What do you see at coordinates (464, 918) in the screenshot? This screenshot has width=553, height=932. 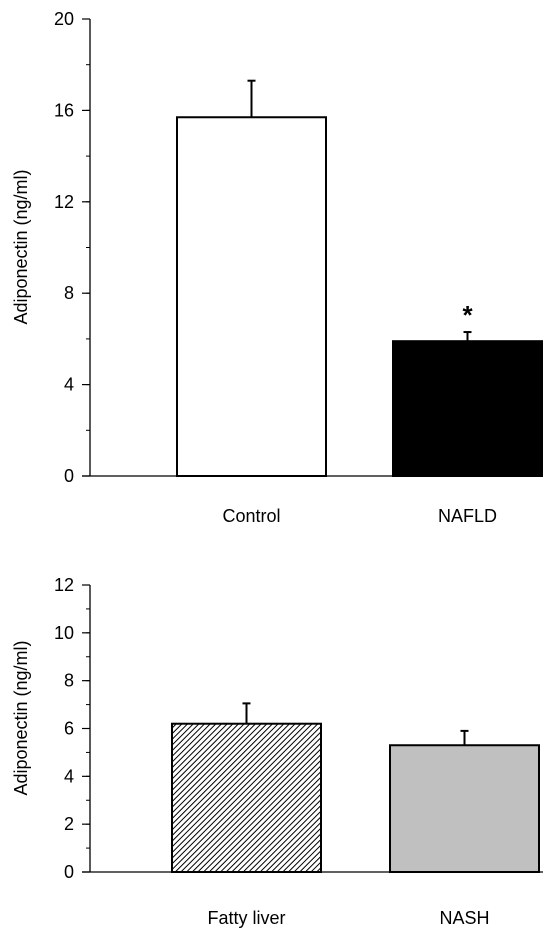 I see `category-label: NASH` at bounding box center [464, 918].